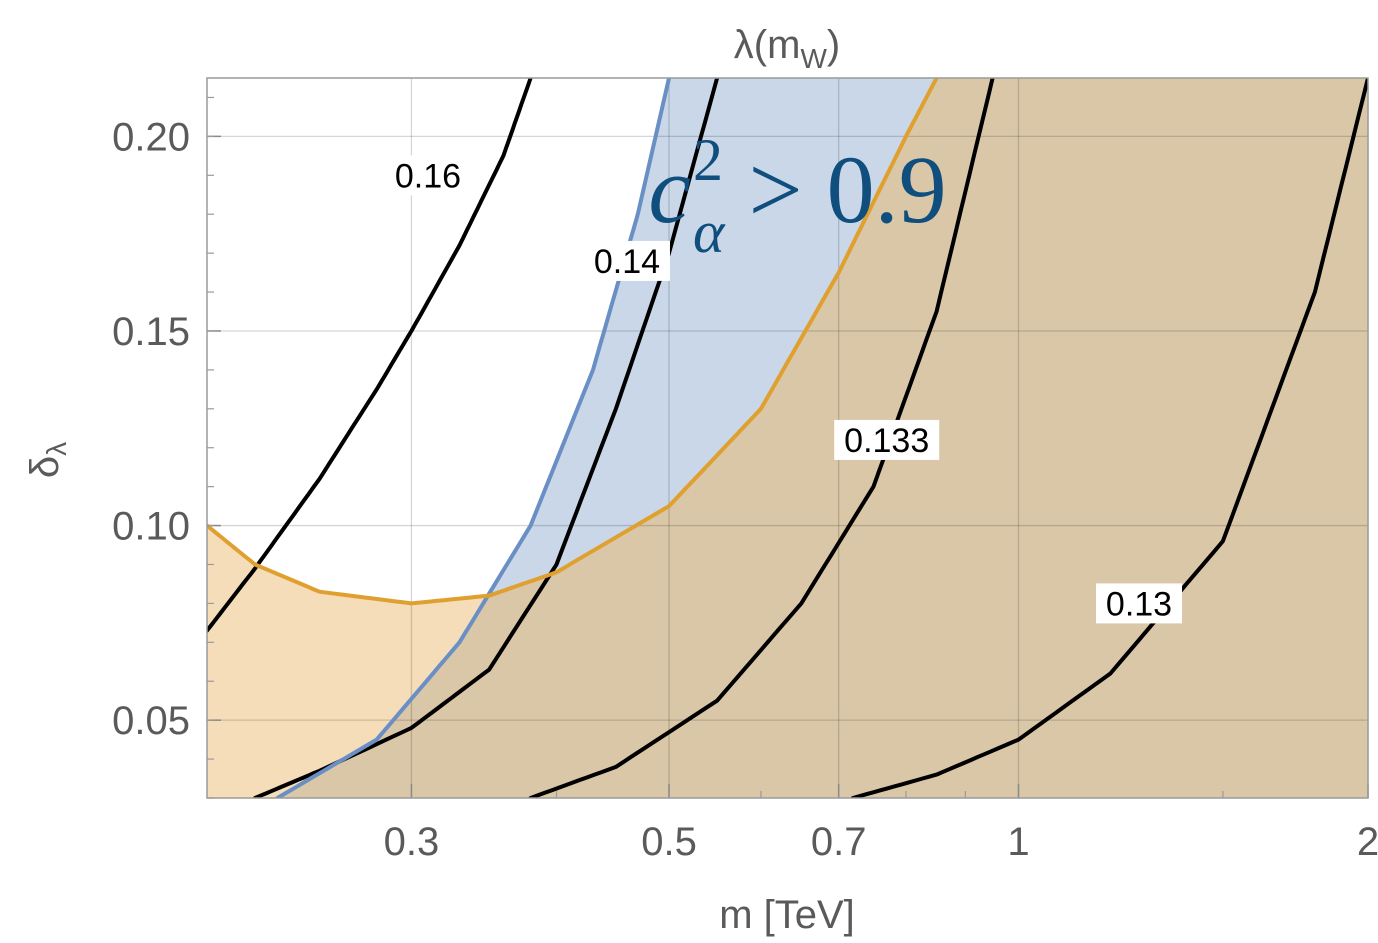  What do you see at coordinates (151, 527) in the screenshot?
I see `y-tick-label: 0.10` at bounding box center [151, 527].